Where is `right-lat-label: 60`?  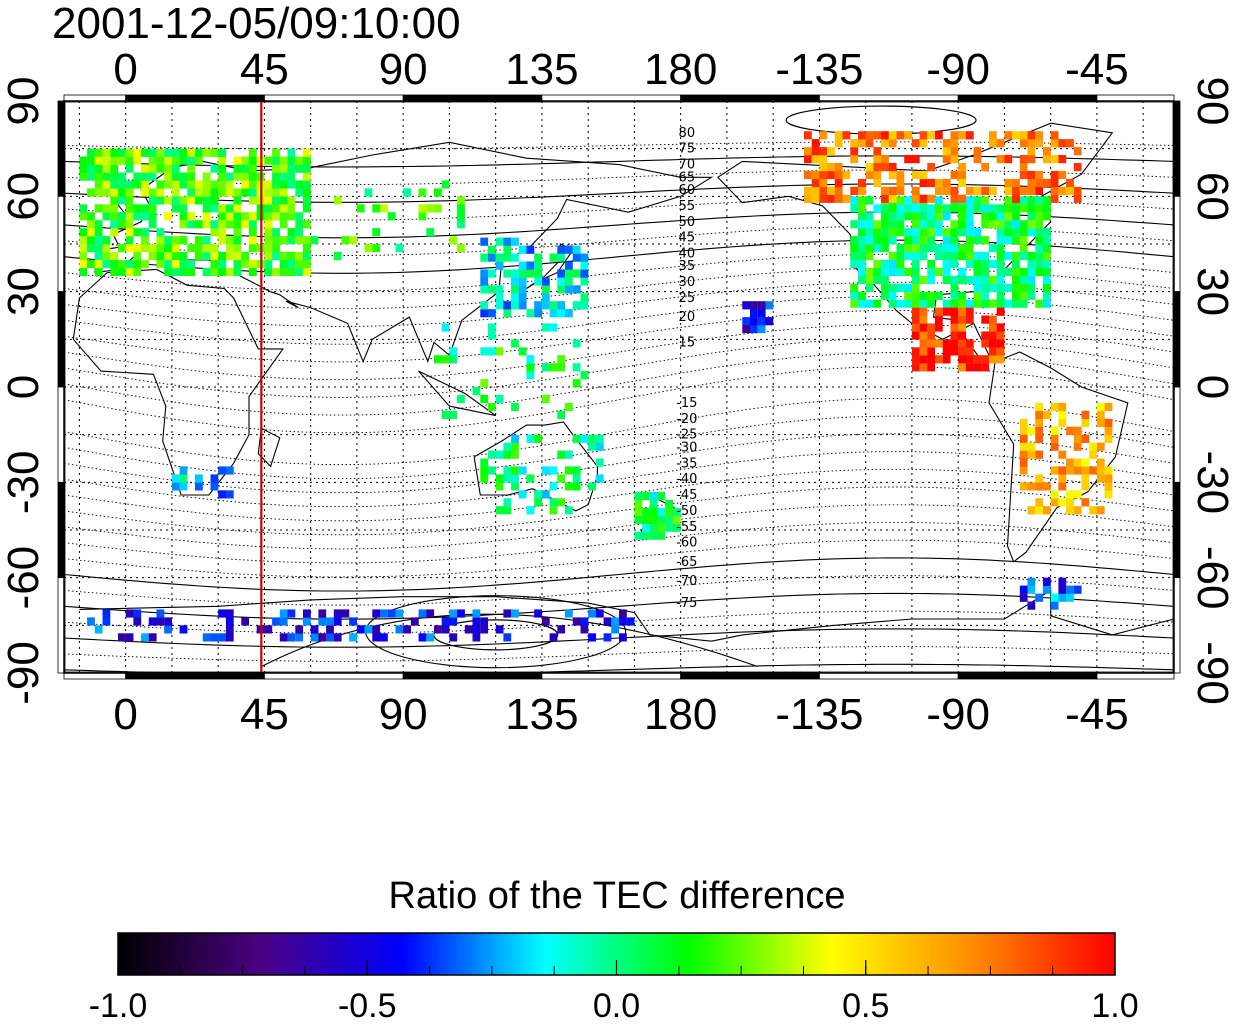
right-lat-label: 60 is located at coordinates (1212, 196).